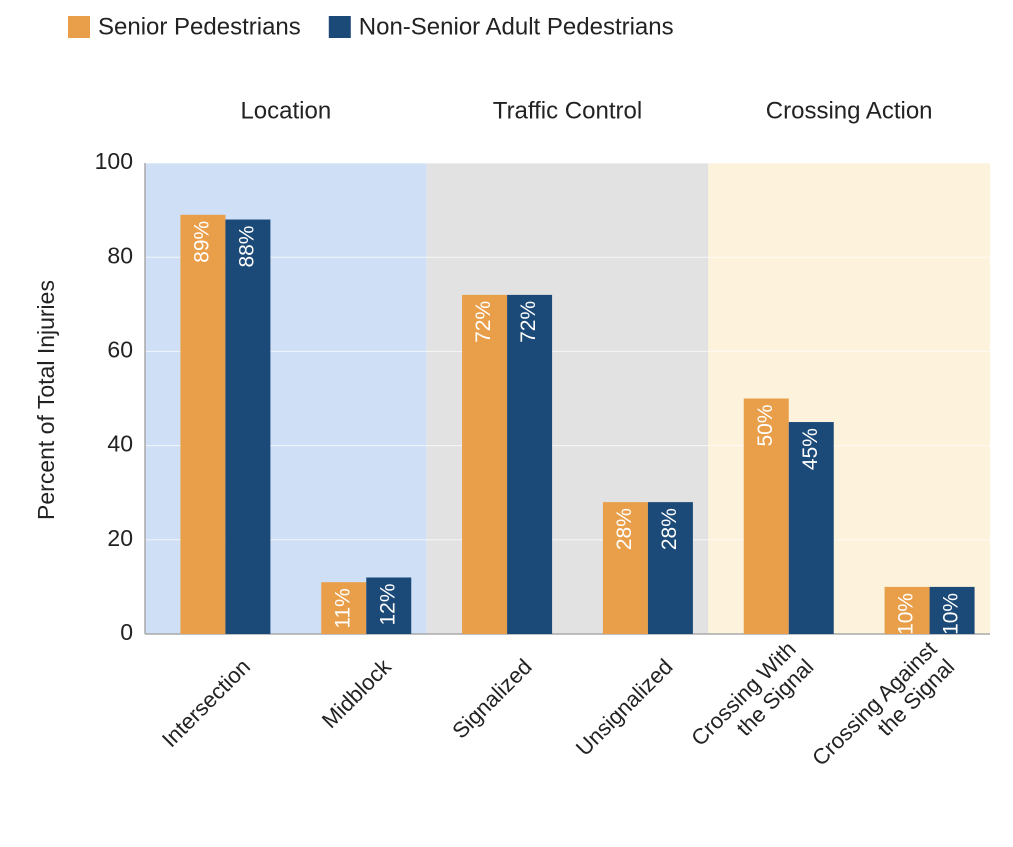 The width and height of the screenshot is (1013, 847). I want to click on value-label: 88%, so click(246, 247).